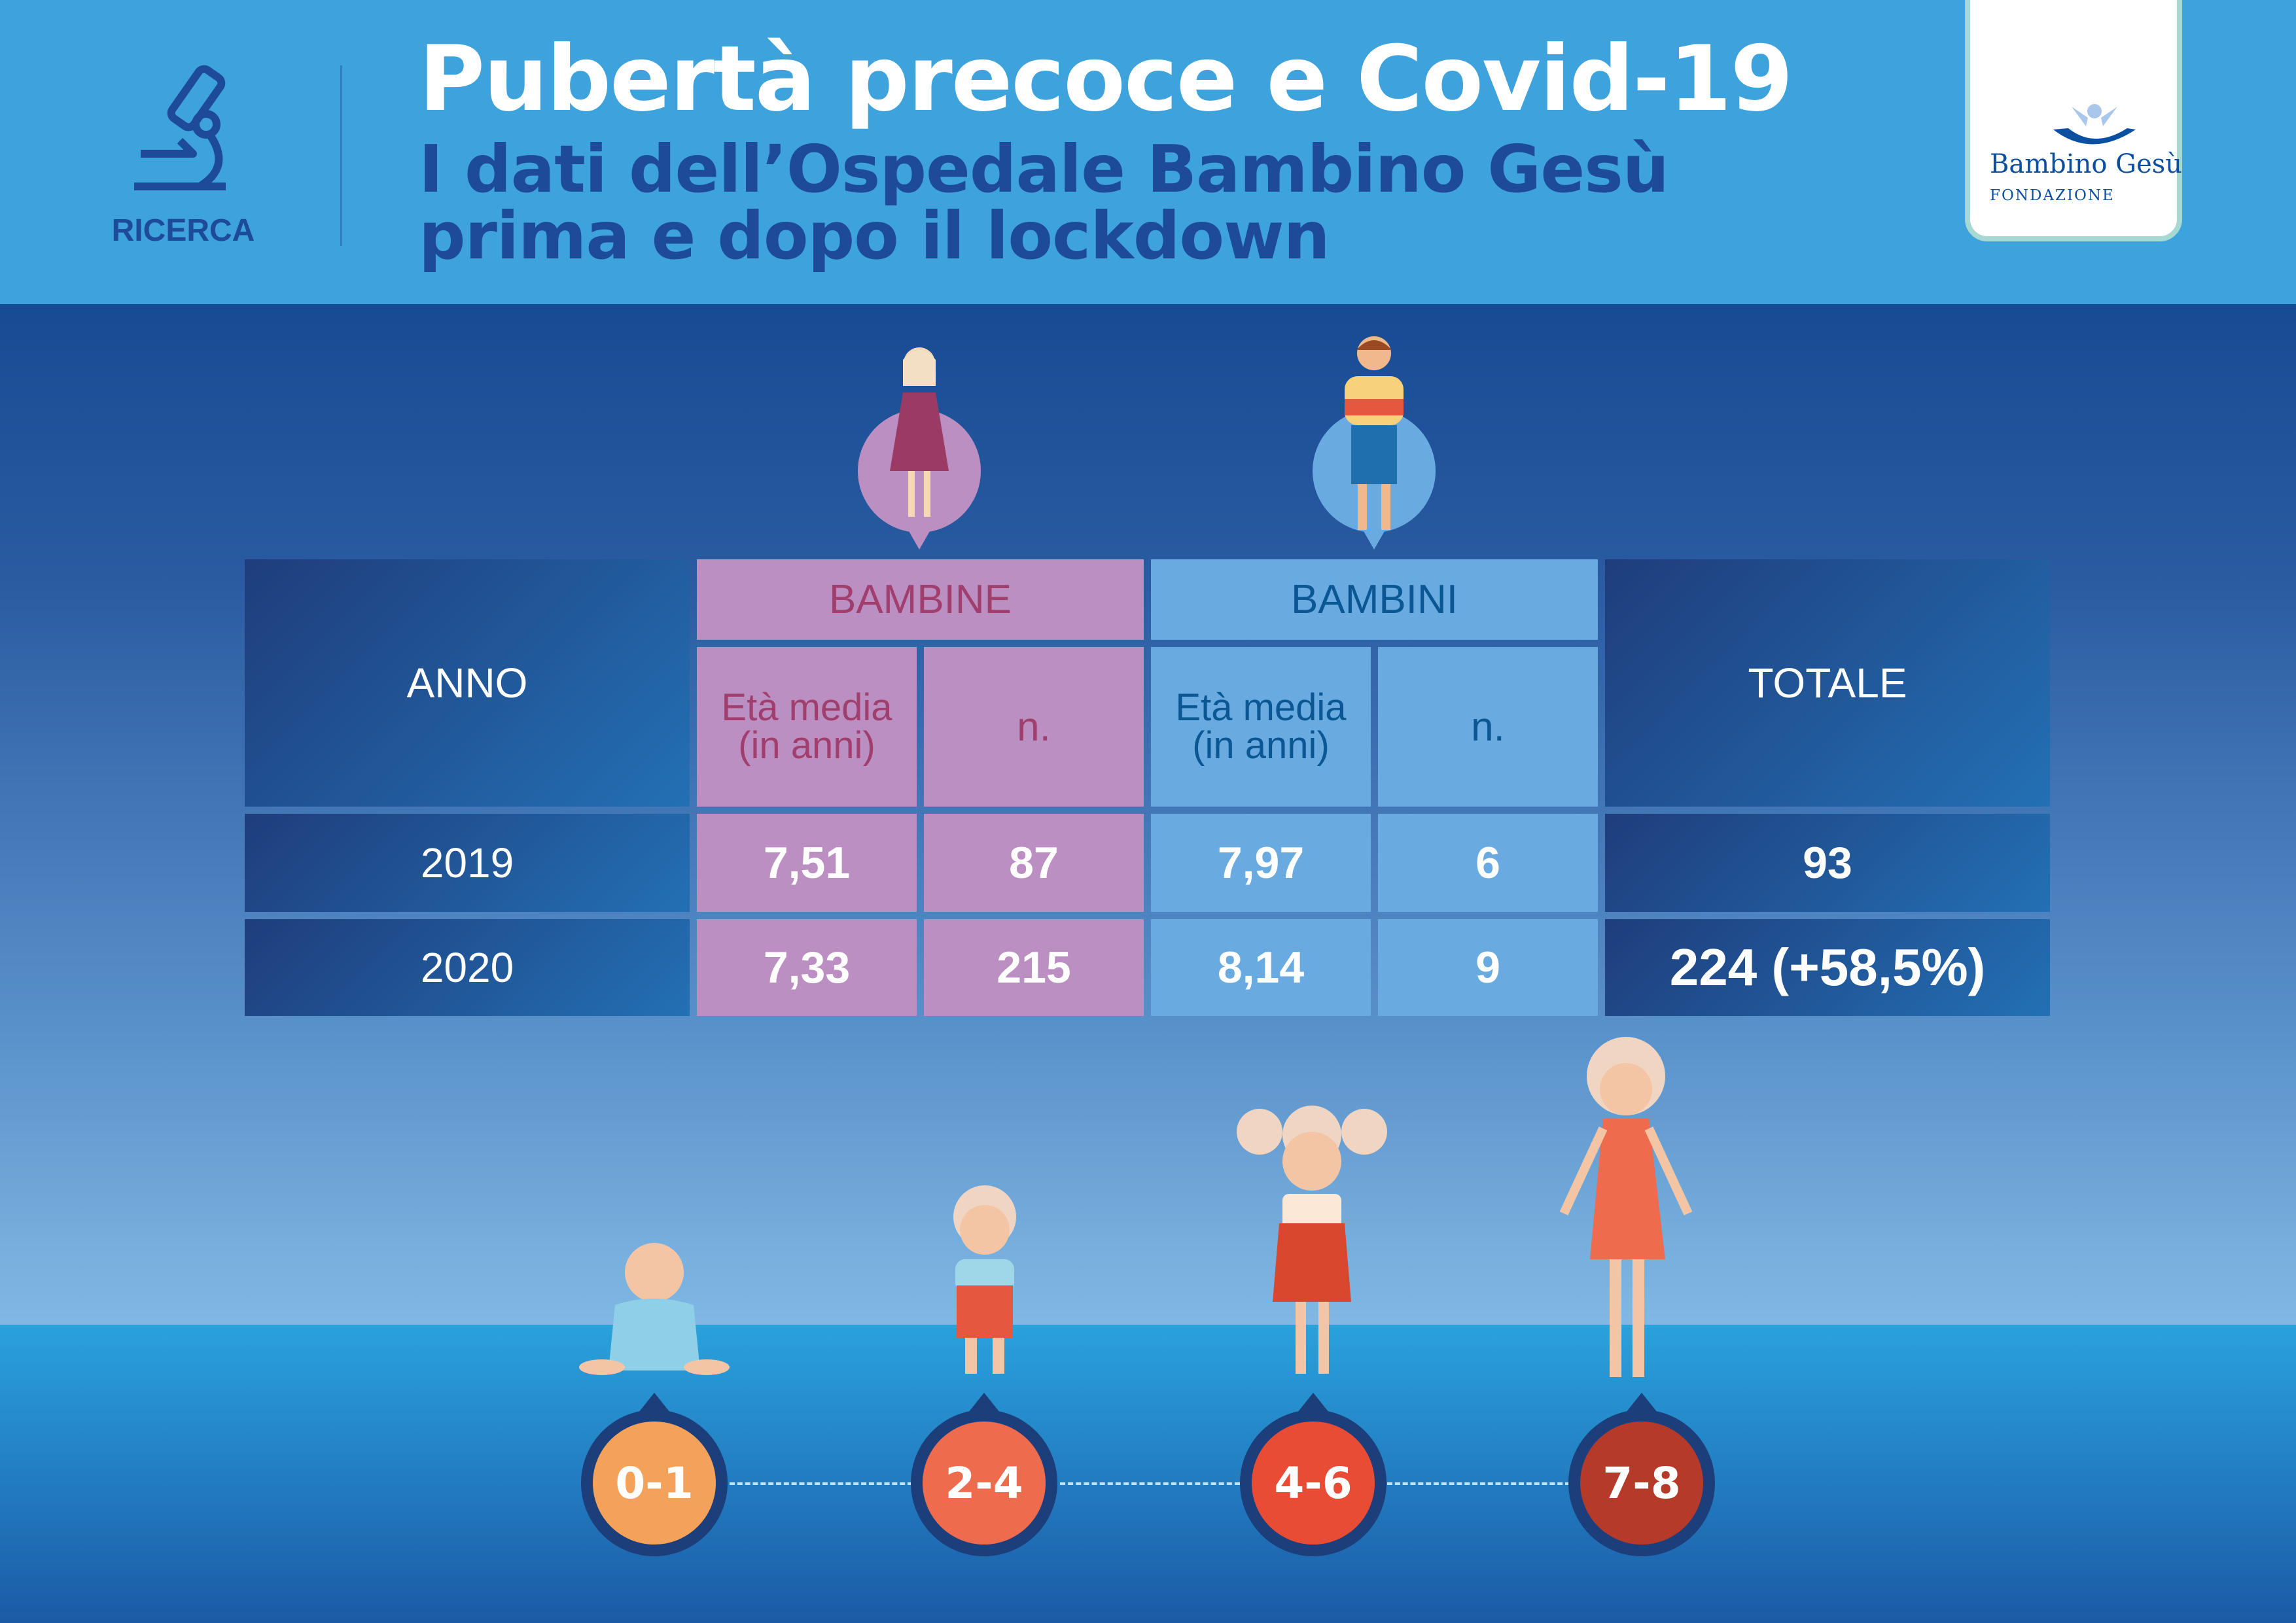 The height and width of the screenshot is (1623, 2296). Describe the element at coordinates (1488, 863) in the screenshot. I see `row-2019-boys-n: 6` at that location.